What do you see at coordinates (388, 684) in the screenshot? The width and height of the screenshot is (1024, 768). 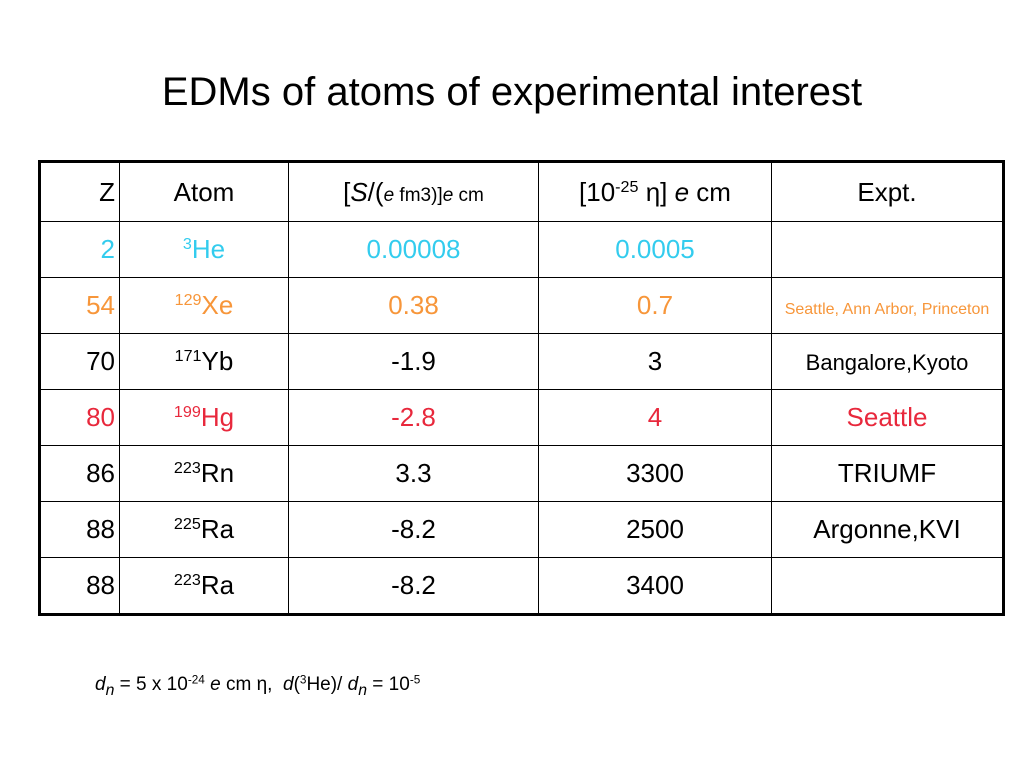 I see `footnote-text: = 10` at bounding box center [388, 684].